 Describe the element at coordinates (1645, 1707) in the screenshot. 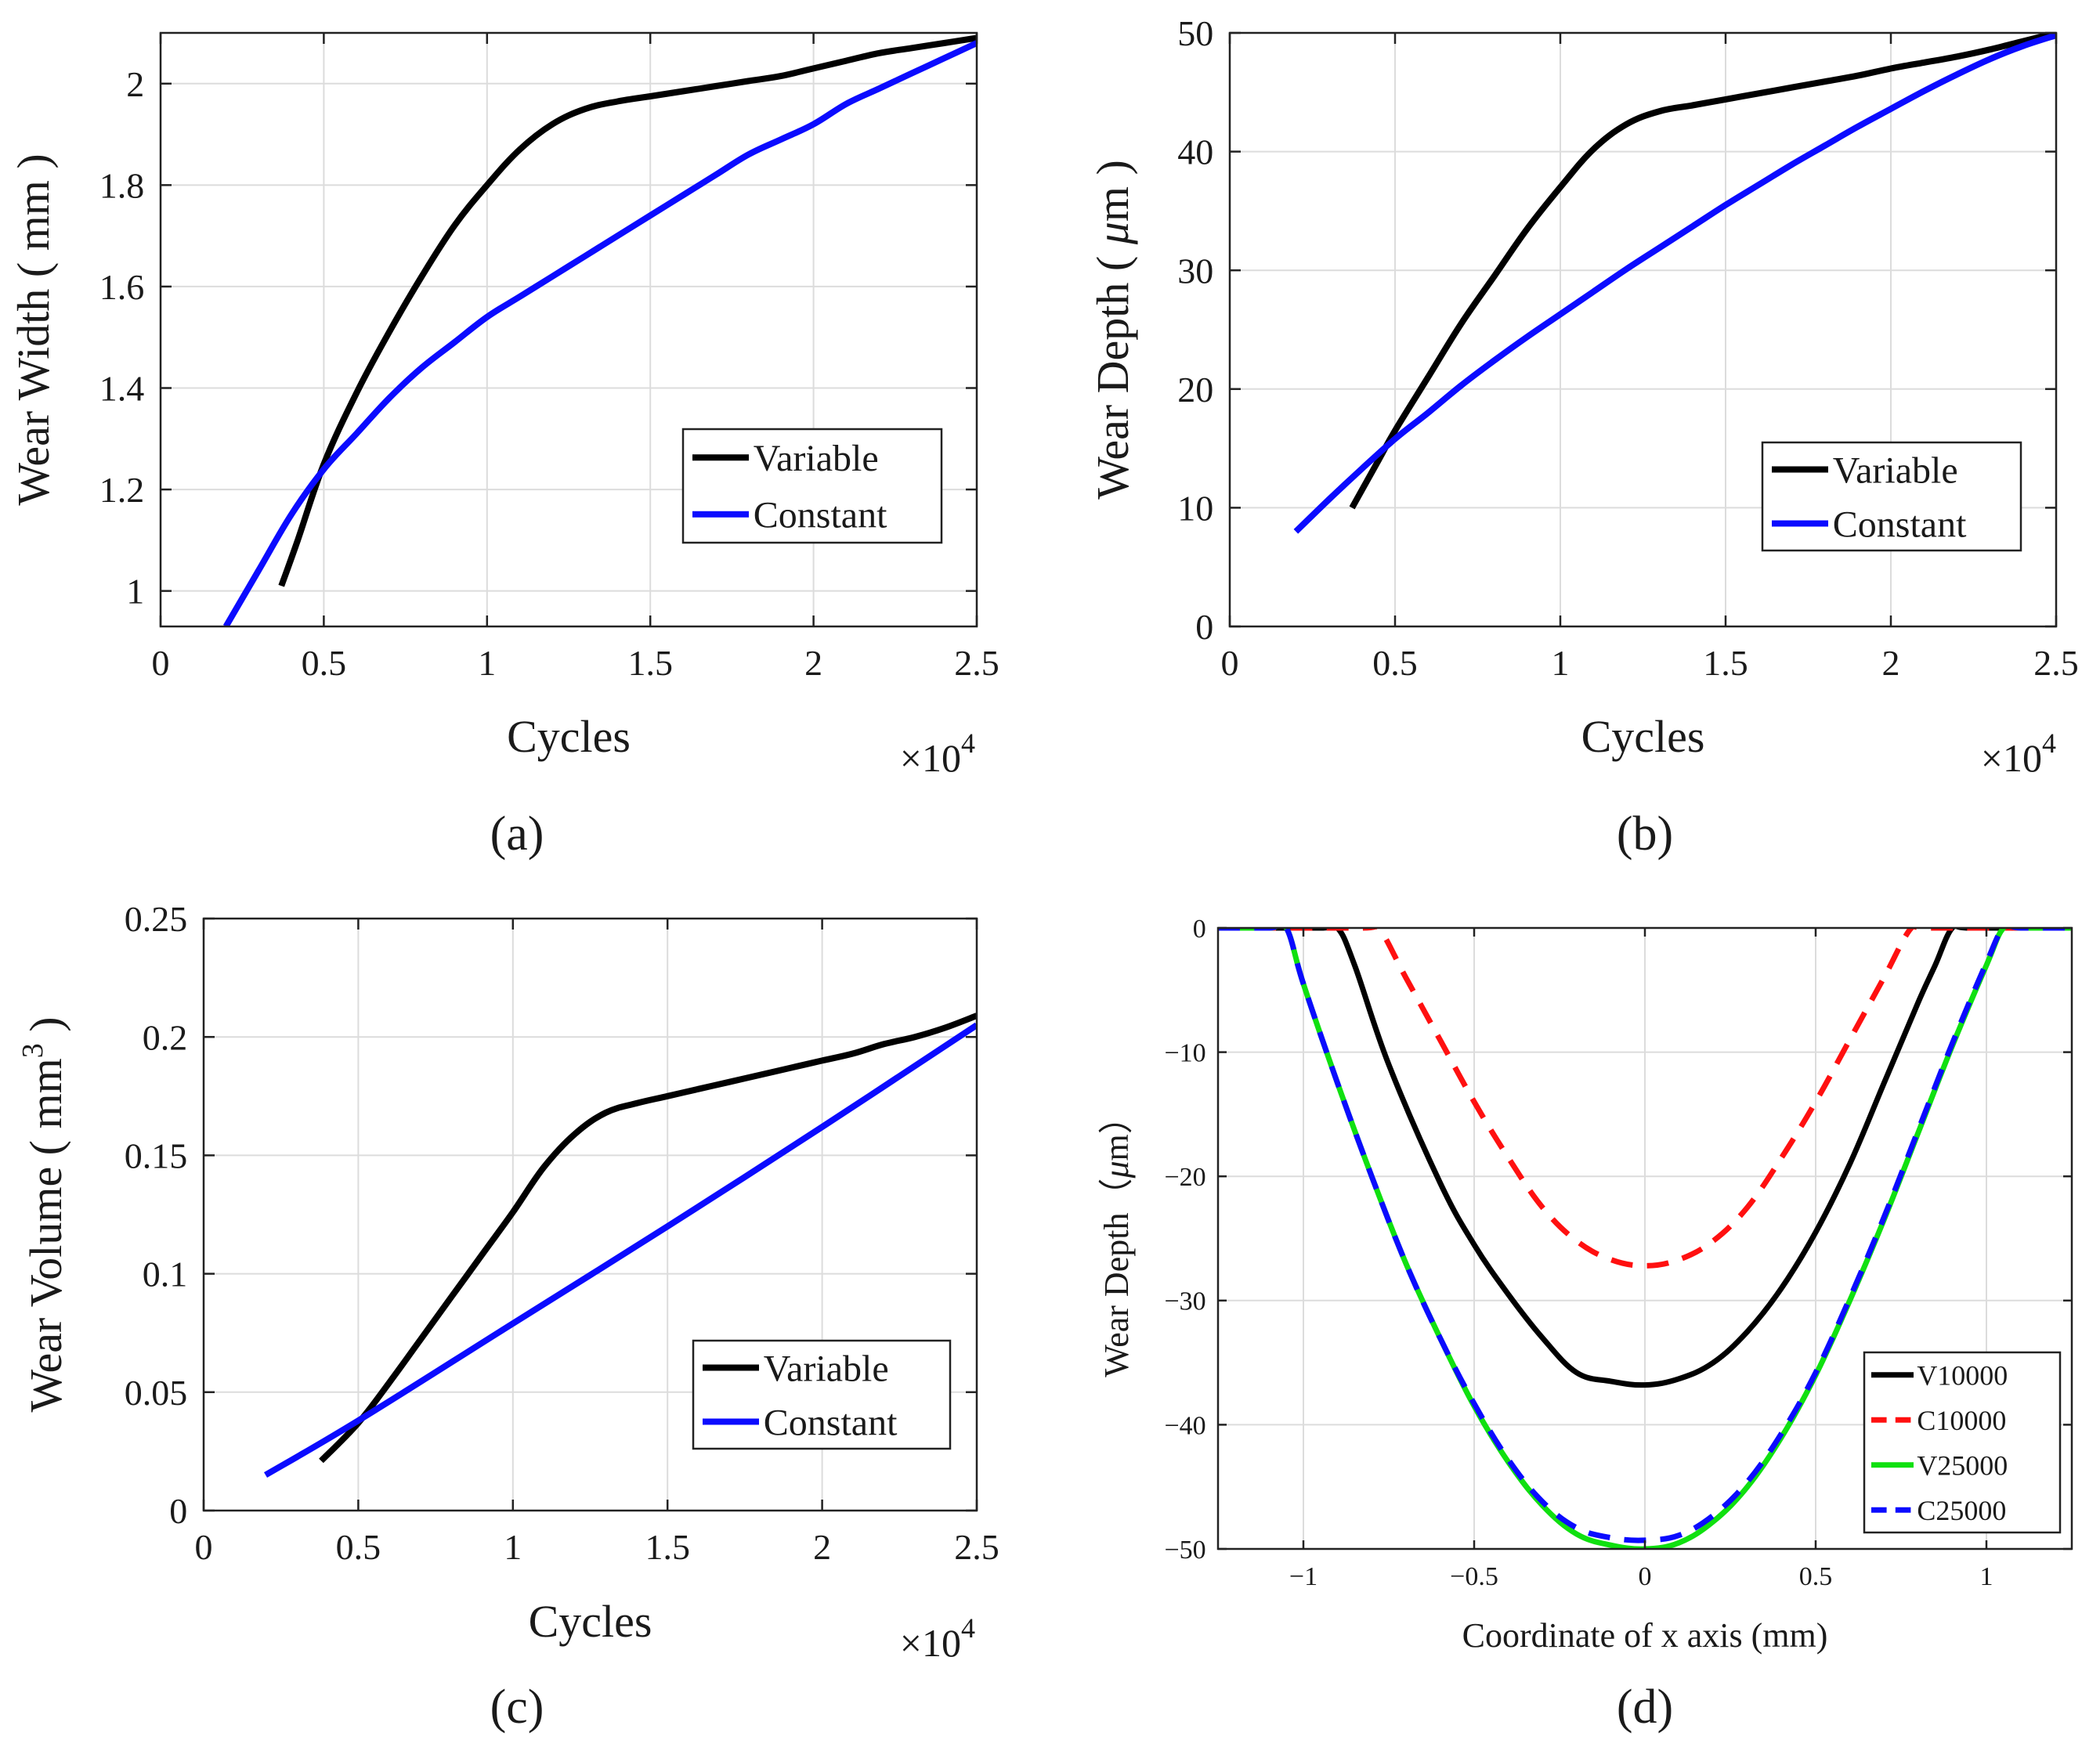

I see `panel-label: (d)` at that location.